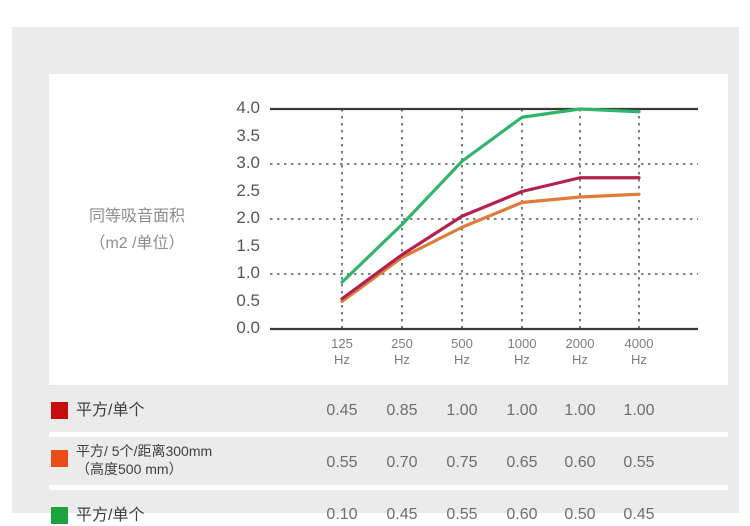  What do you see at coordinates (248, 327) in the screenshot?
I see `y-tick-label: 0.0` at bounding box center [248, 327].